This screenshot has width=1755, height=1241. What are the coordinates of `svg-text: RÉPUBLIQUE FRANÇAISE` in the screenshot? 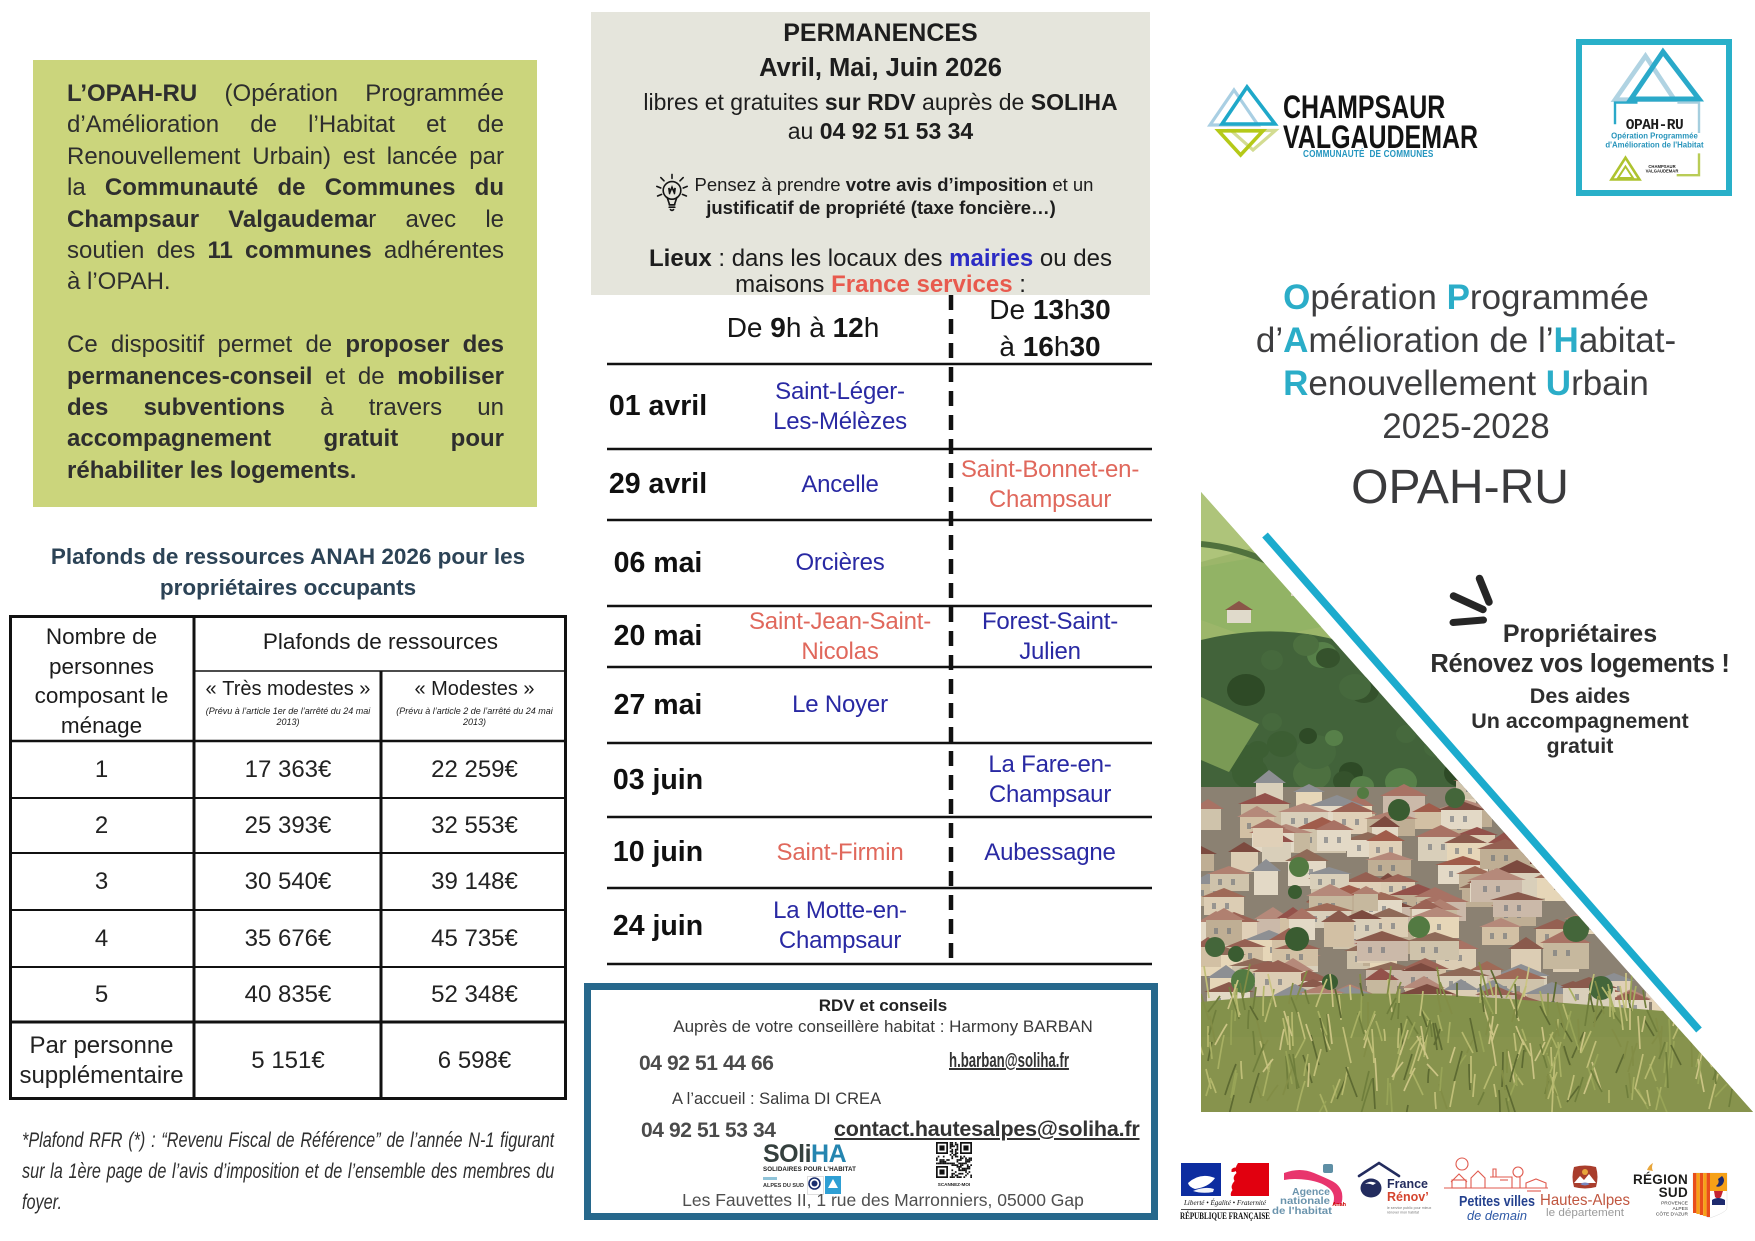 It's located at (1225, 1216).